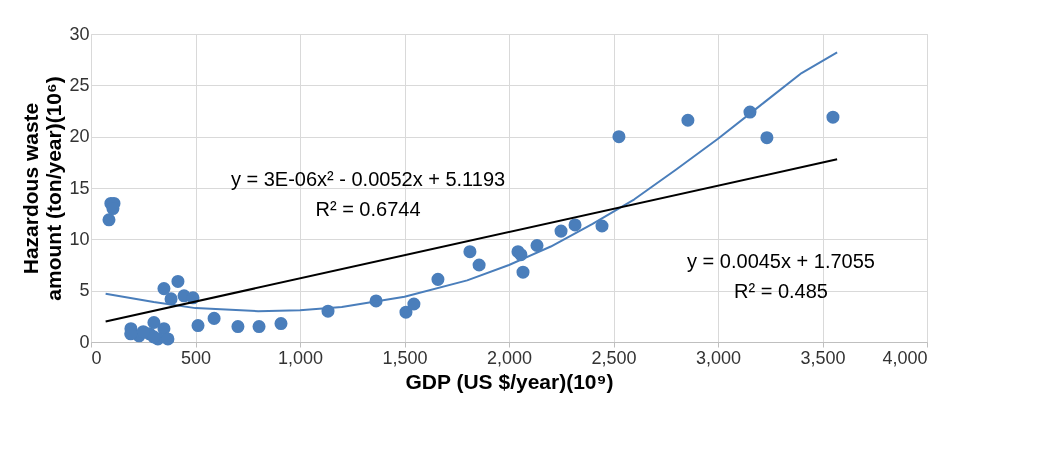 This screenshot has height=464, width=1059. Describe the element at coordinates (509, 381) in the screenshot. I see `x-axis-title: GDP (US $/year)(10⁹)` at that location.